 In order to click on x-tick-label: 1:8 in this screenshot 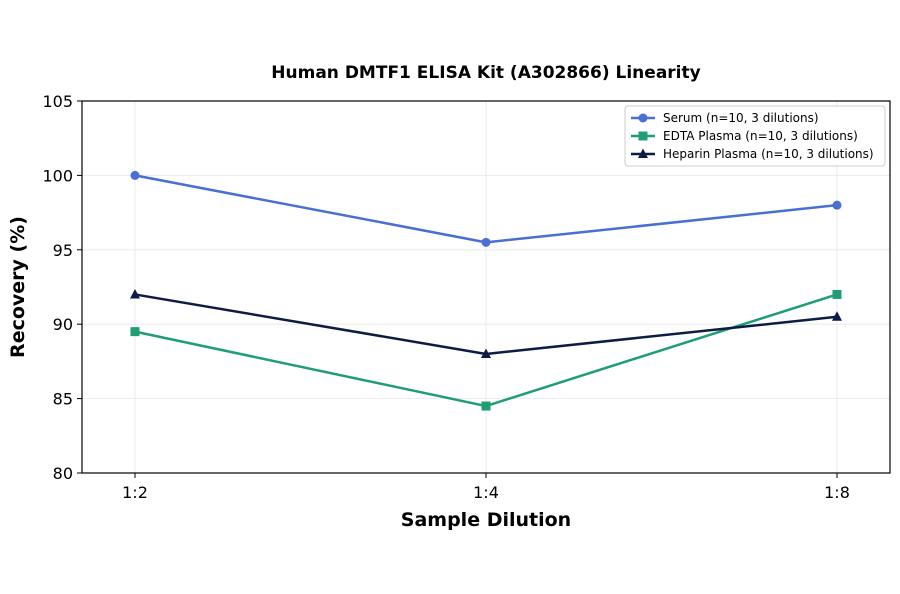, I will do `click(837, 492)`.